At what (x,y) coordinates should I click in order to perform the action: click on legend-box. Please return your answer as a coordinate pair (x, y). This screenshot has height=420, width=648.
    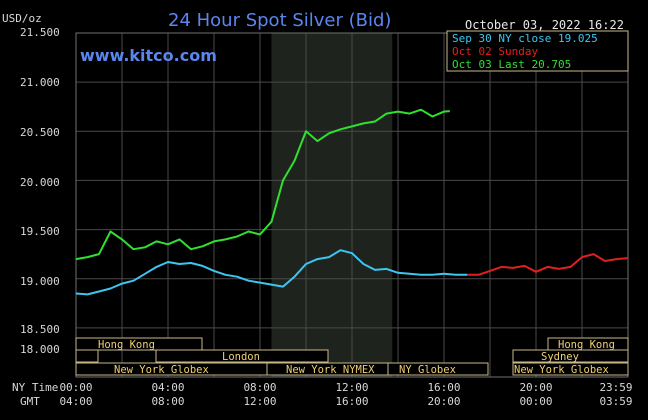
    Looking at the image, I should click on (537, 51).